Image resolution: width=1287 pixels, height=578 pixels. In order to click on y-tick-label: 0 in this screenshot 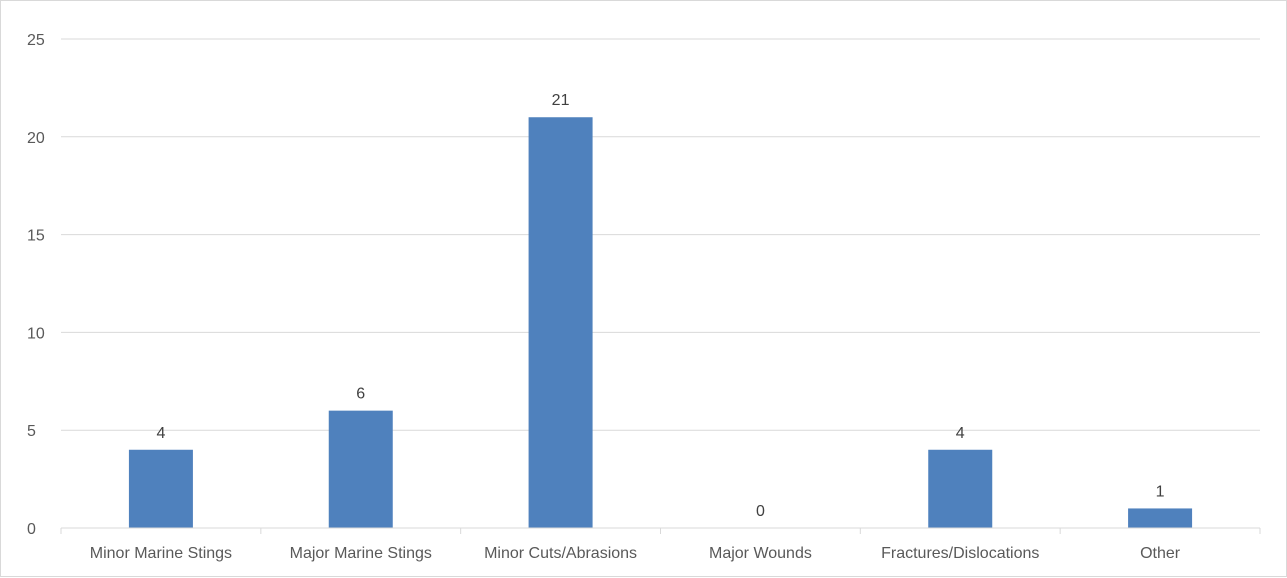, I will do `click(31, 529)`.